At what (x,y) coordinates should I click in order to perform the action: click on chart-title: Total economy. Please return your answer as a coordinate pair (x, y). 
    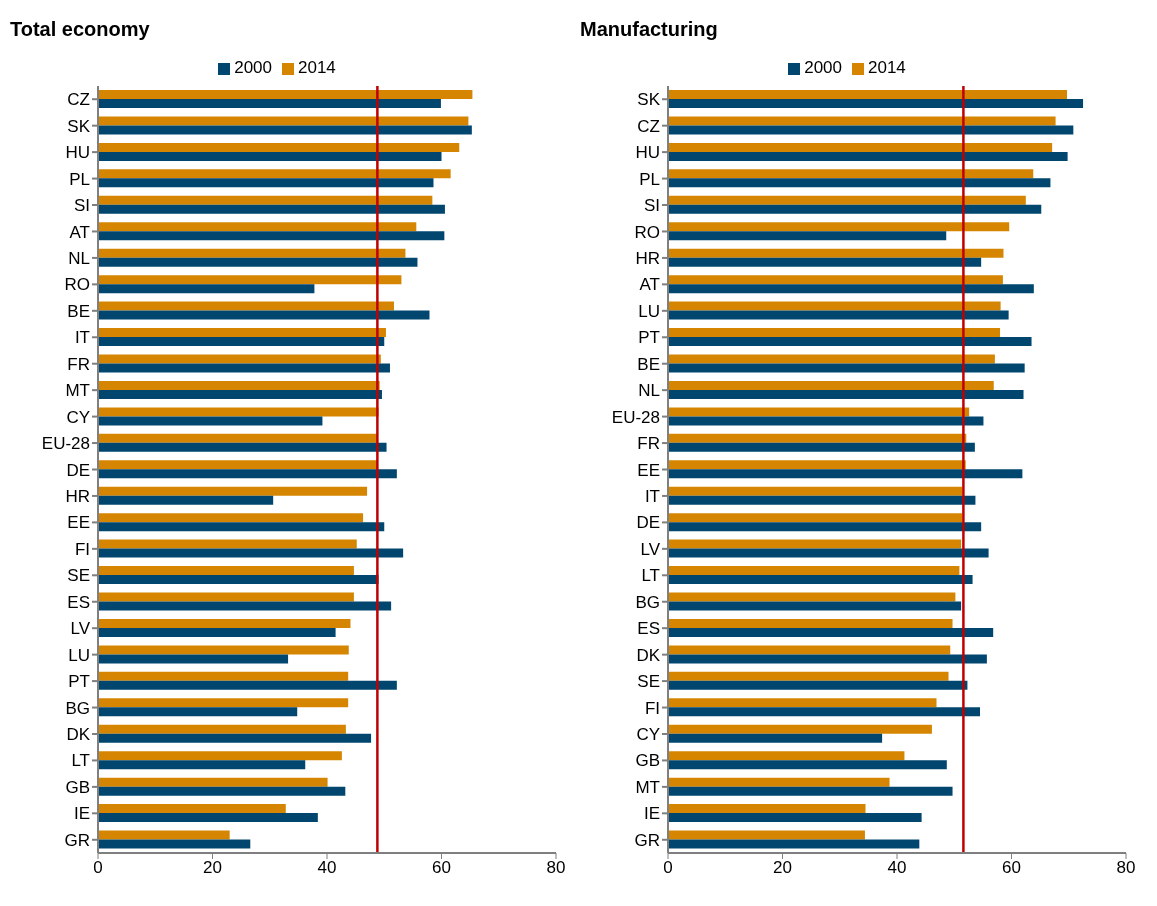
    Looking at the image, I should click on (80, 29).